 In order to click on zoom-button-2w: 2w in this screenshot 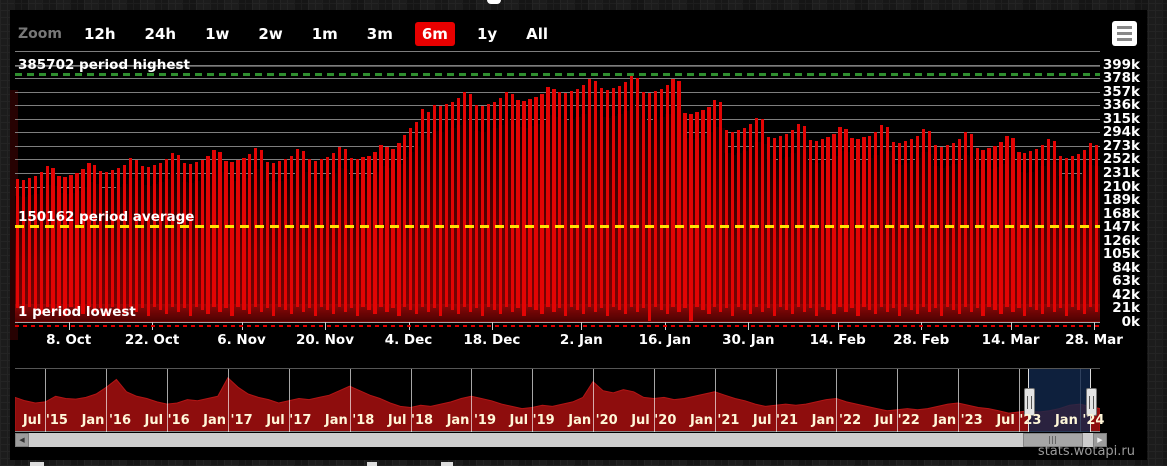, I will do `click(270, 34)`.